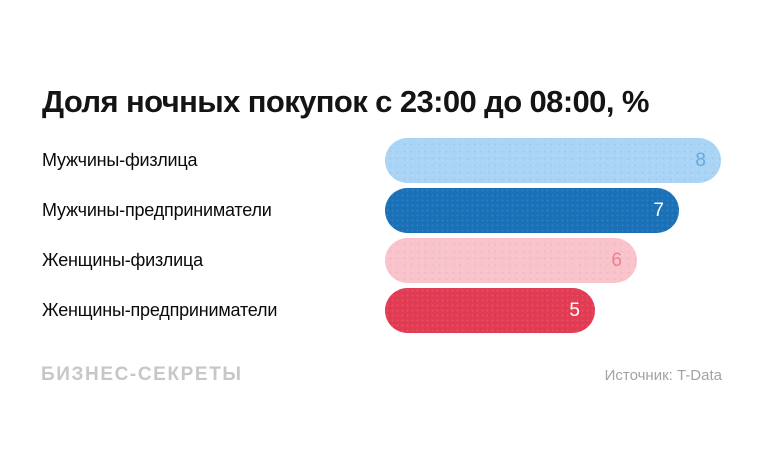 The image size is (764, 454). Describe the element at coordinates (142, 374) in the screenshot. I see `brand-logo: БИЗНЕС-СЕКРЕТЫ` at that location.